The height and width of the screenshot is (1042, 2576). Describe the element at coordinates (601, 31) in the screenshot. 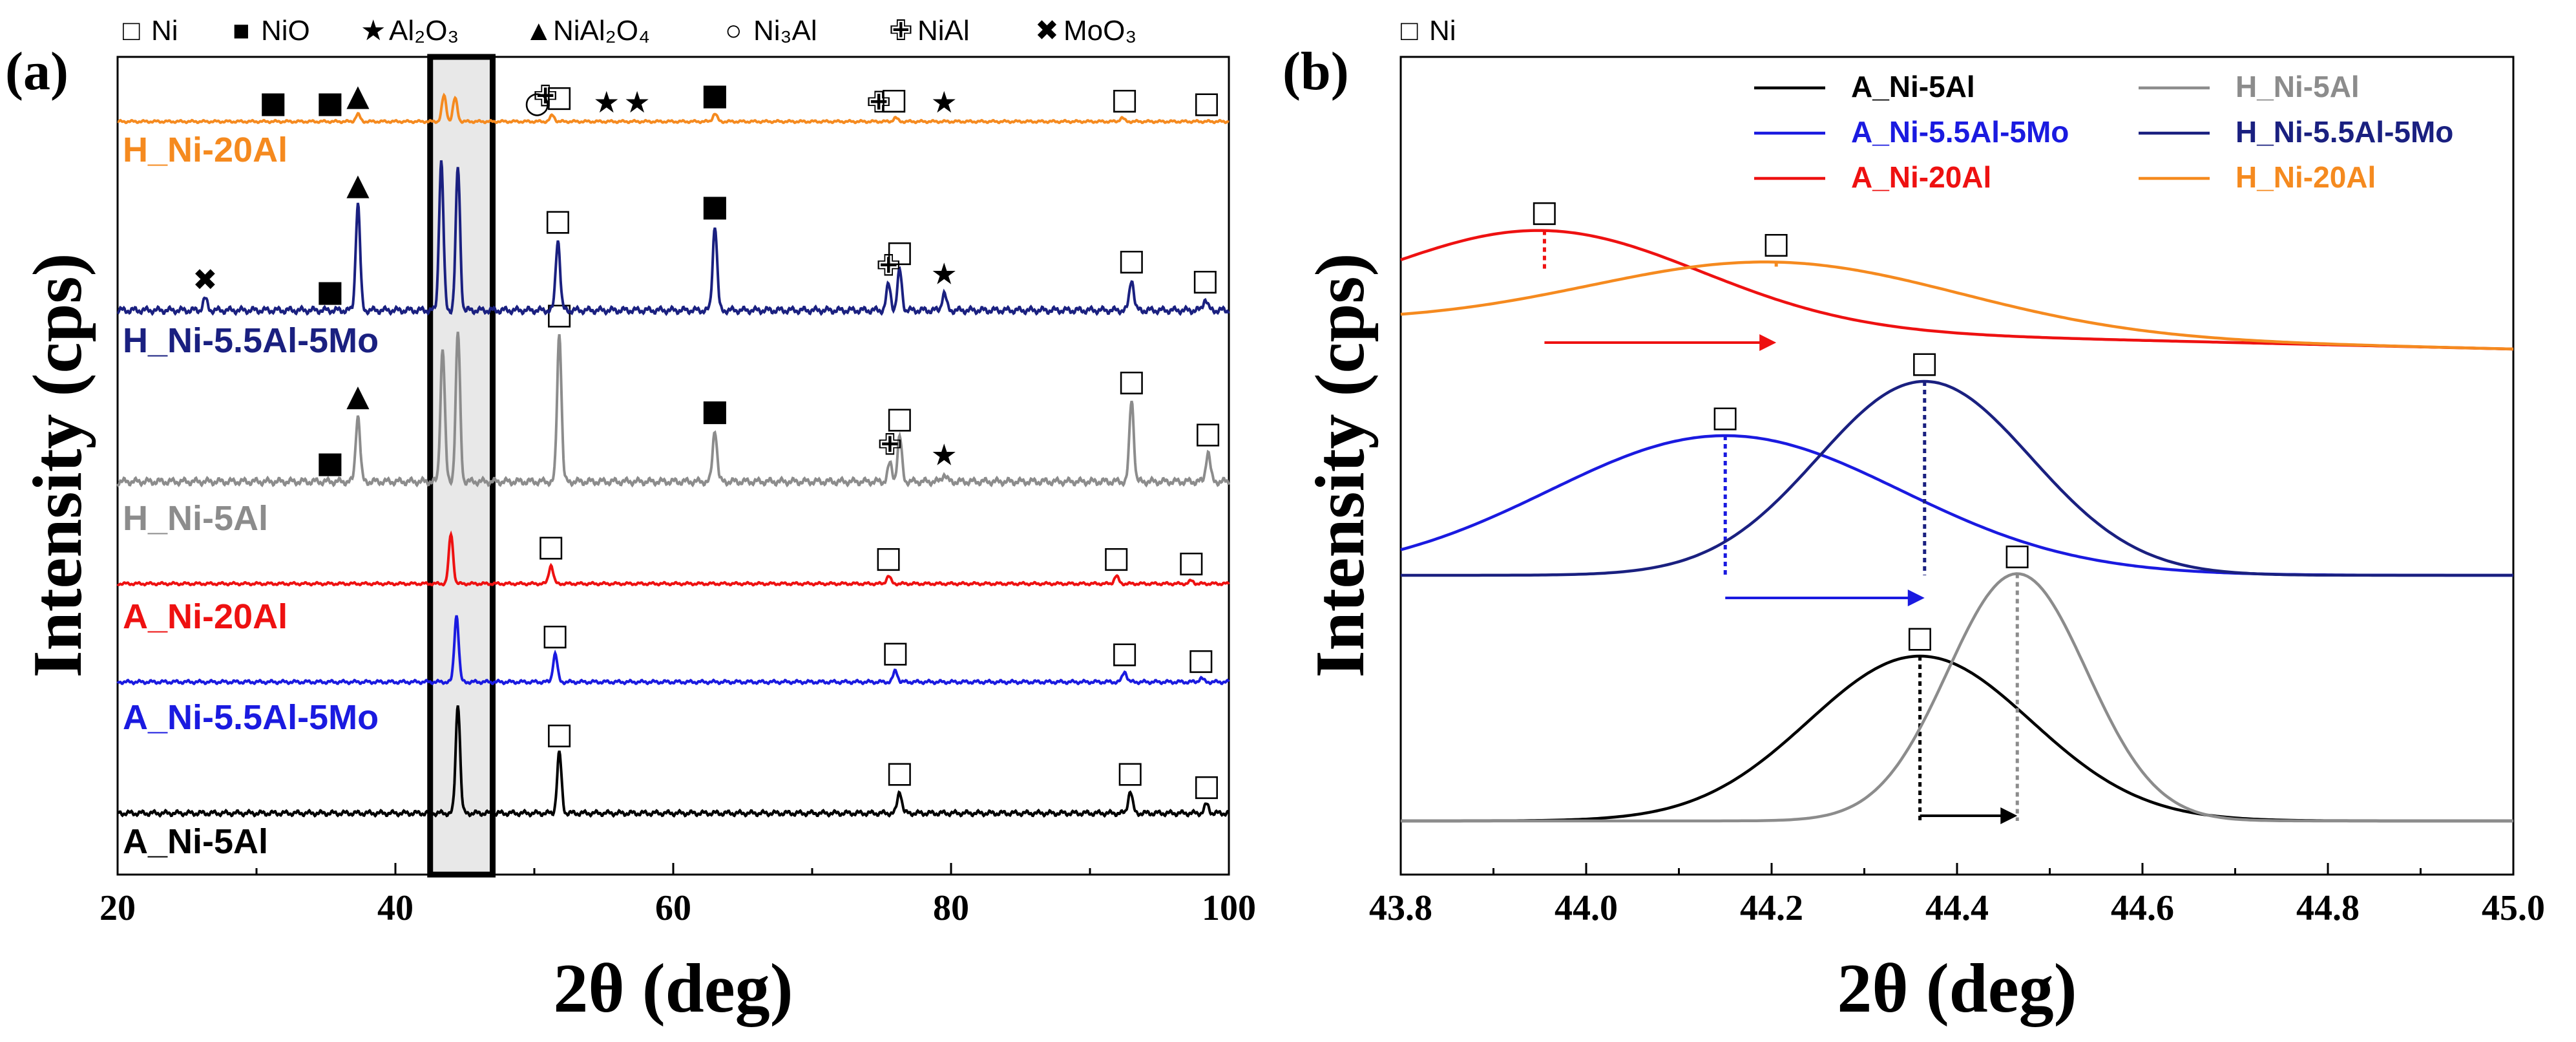

I see `phase-legend-label-nial2o4: NiAl₂O₄` at that location.